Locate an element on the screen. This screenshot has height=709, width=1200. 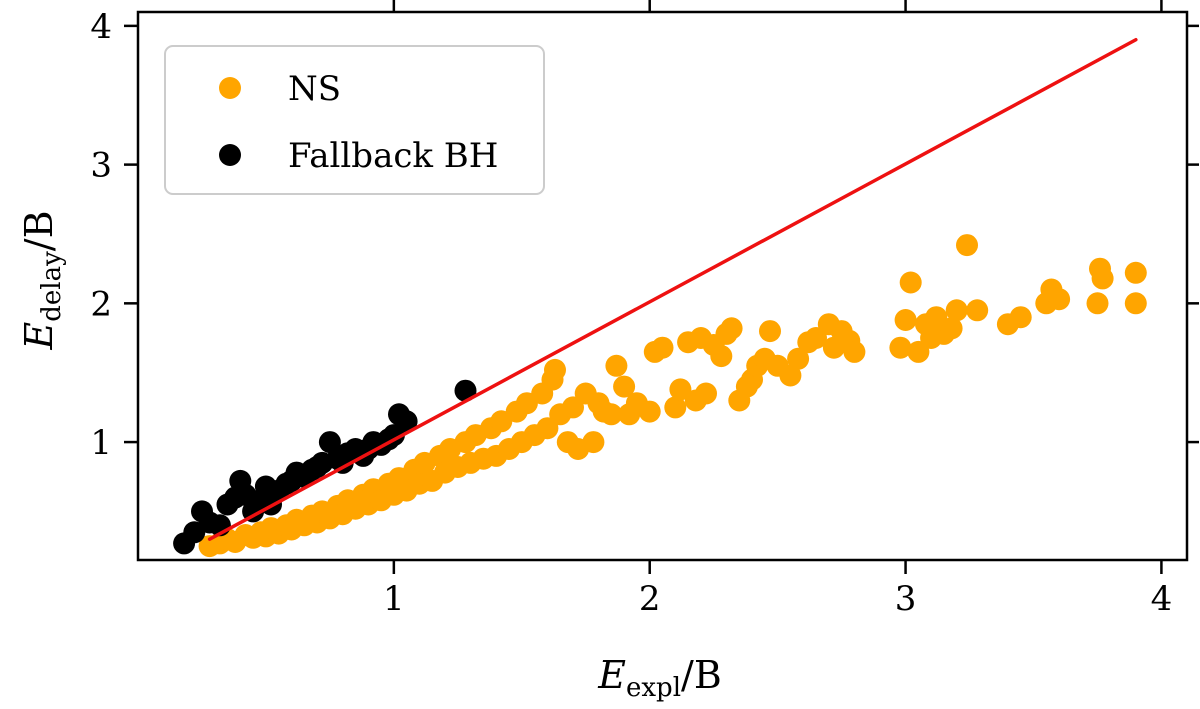
legend-marker-ns is located at coordinates (230, 88).